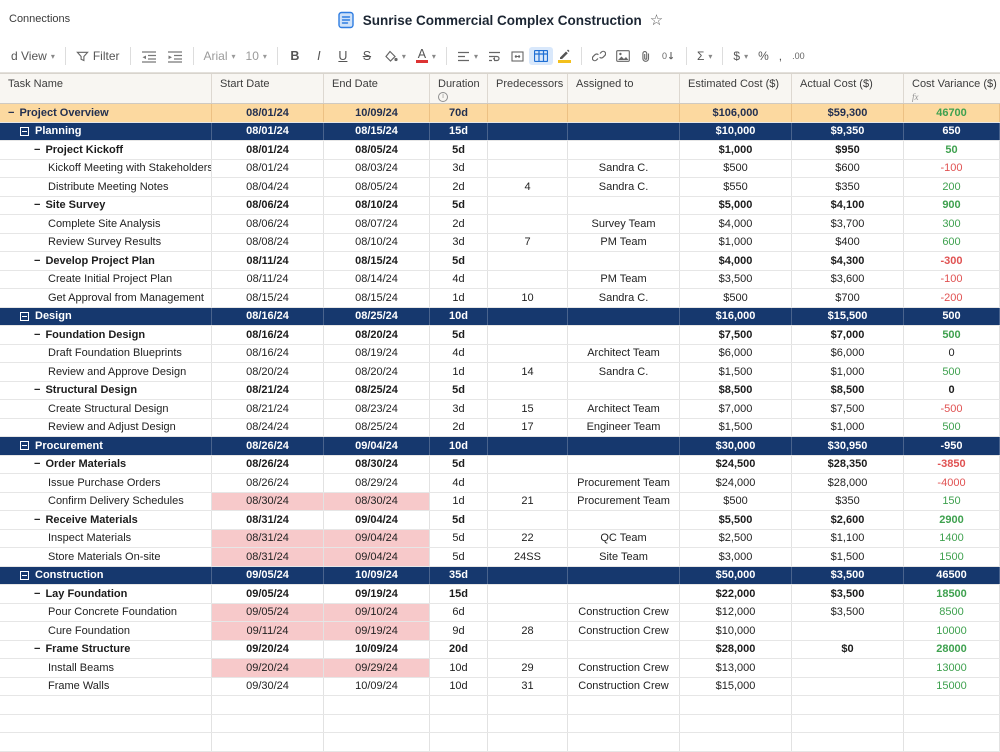  Describe the element at coordinates (106, 150) in the screenshot. I see `cell-task-name: − Project Kickoff` at that location.